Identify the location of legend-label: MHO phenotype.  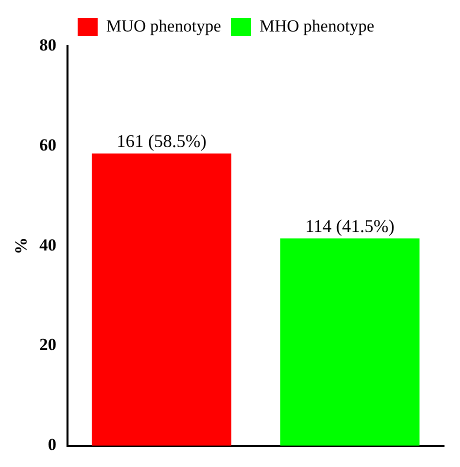
(317, 26).